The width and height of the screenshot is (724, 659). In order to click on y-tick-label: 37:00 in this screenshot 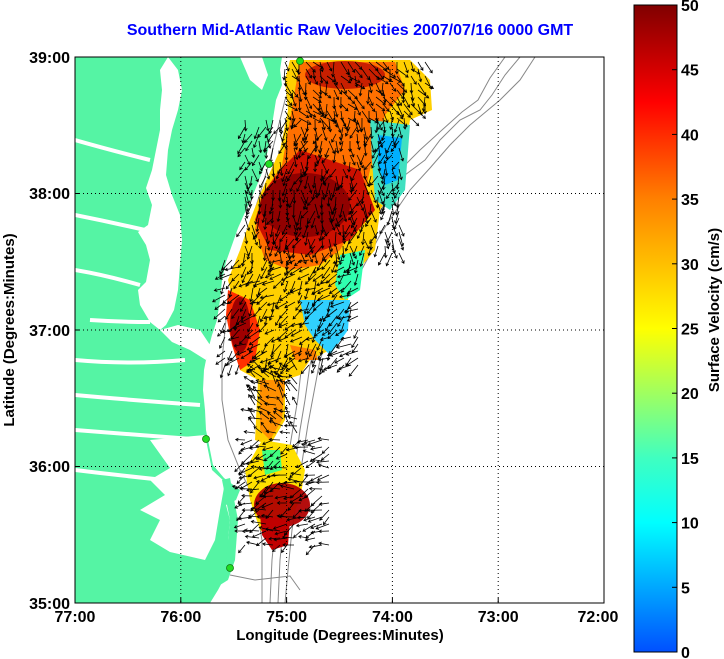, I will do `click(49, 331)`.